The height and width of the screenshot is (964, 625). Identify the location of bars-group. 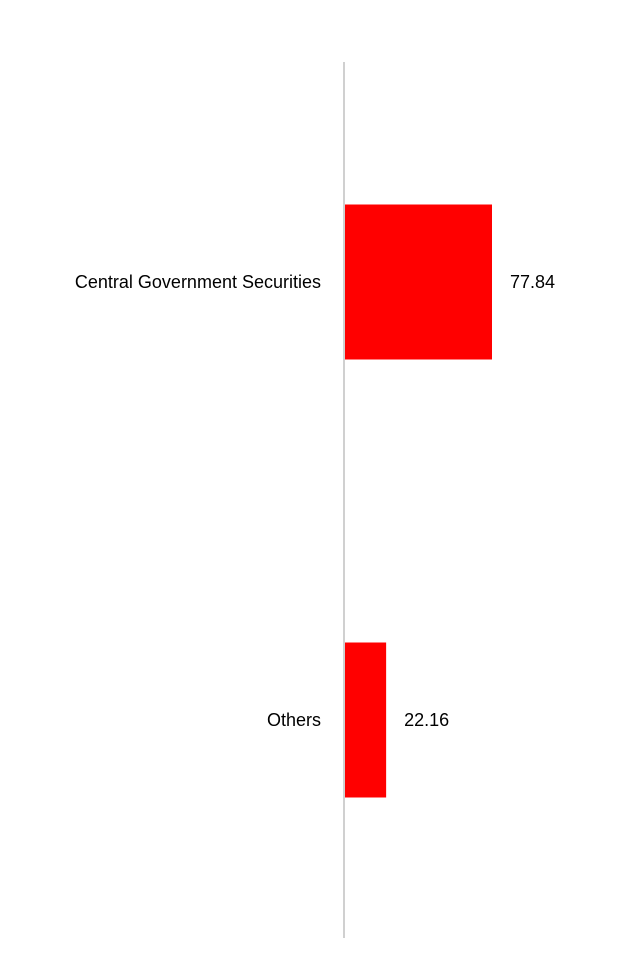
(418, 501).